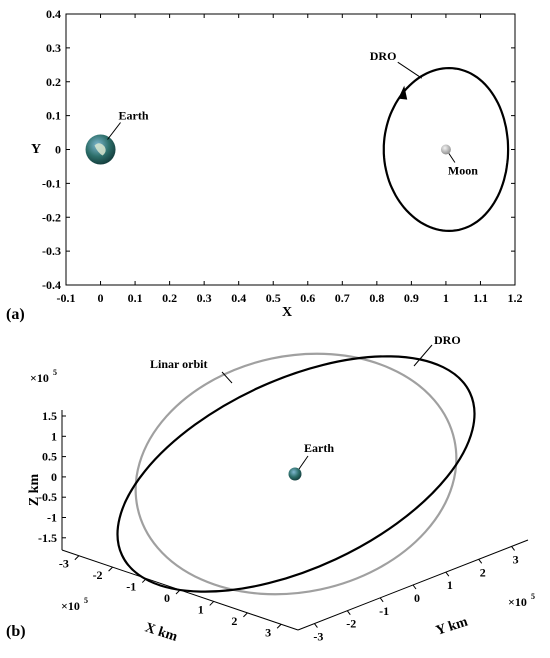  What do you see at coordinates (53, 82) in the screenshot?
I see `y-tick-label: 0.2` at bounding box center [53, 82].